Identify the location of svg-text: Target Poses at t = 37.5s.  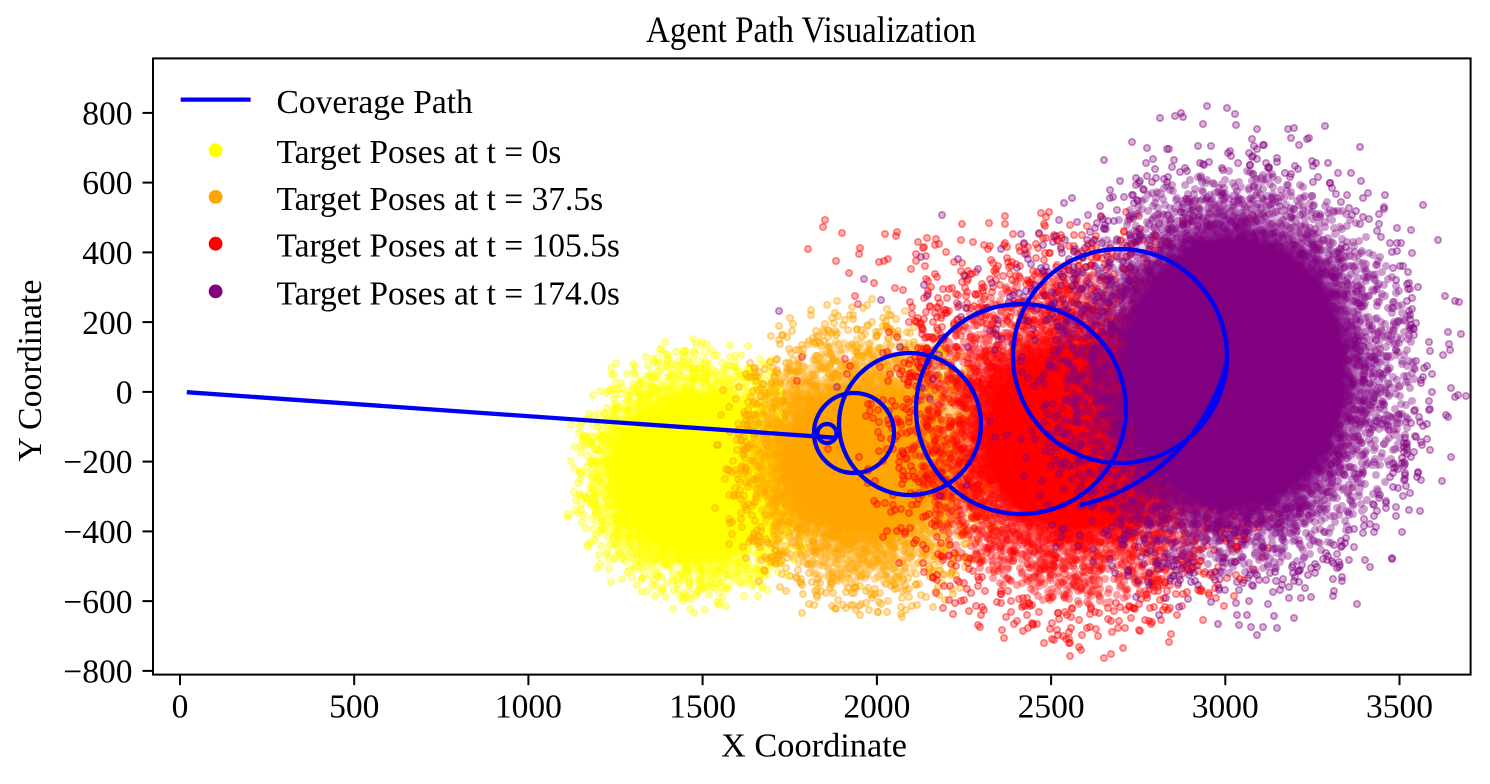
(440, 199).